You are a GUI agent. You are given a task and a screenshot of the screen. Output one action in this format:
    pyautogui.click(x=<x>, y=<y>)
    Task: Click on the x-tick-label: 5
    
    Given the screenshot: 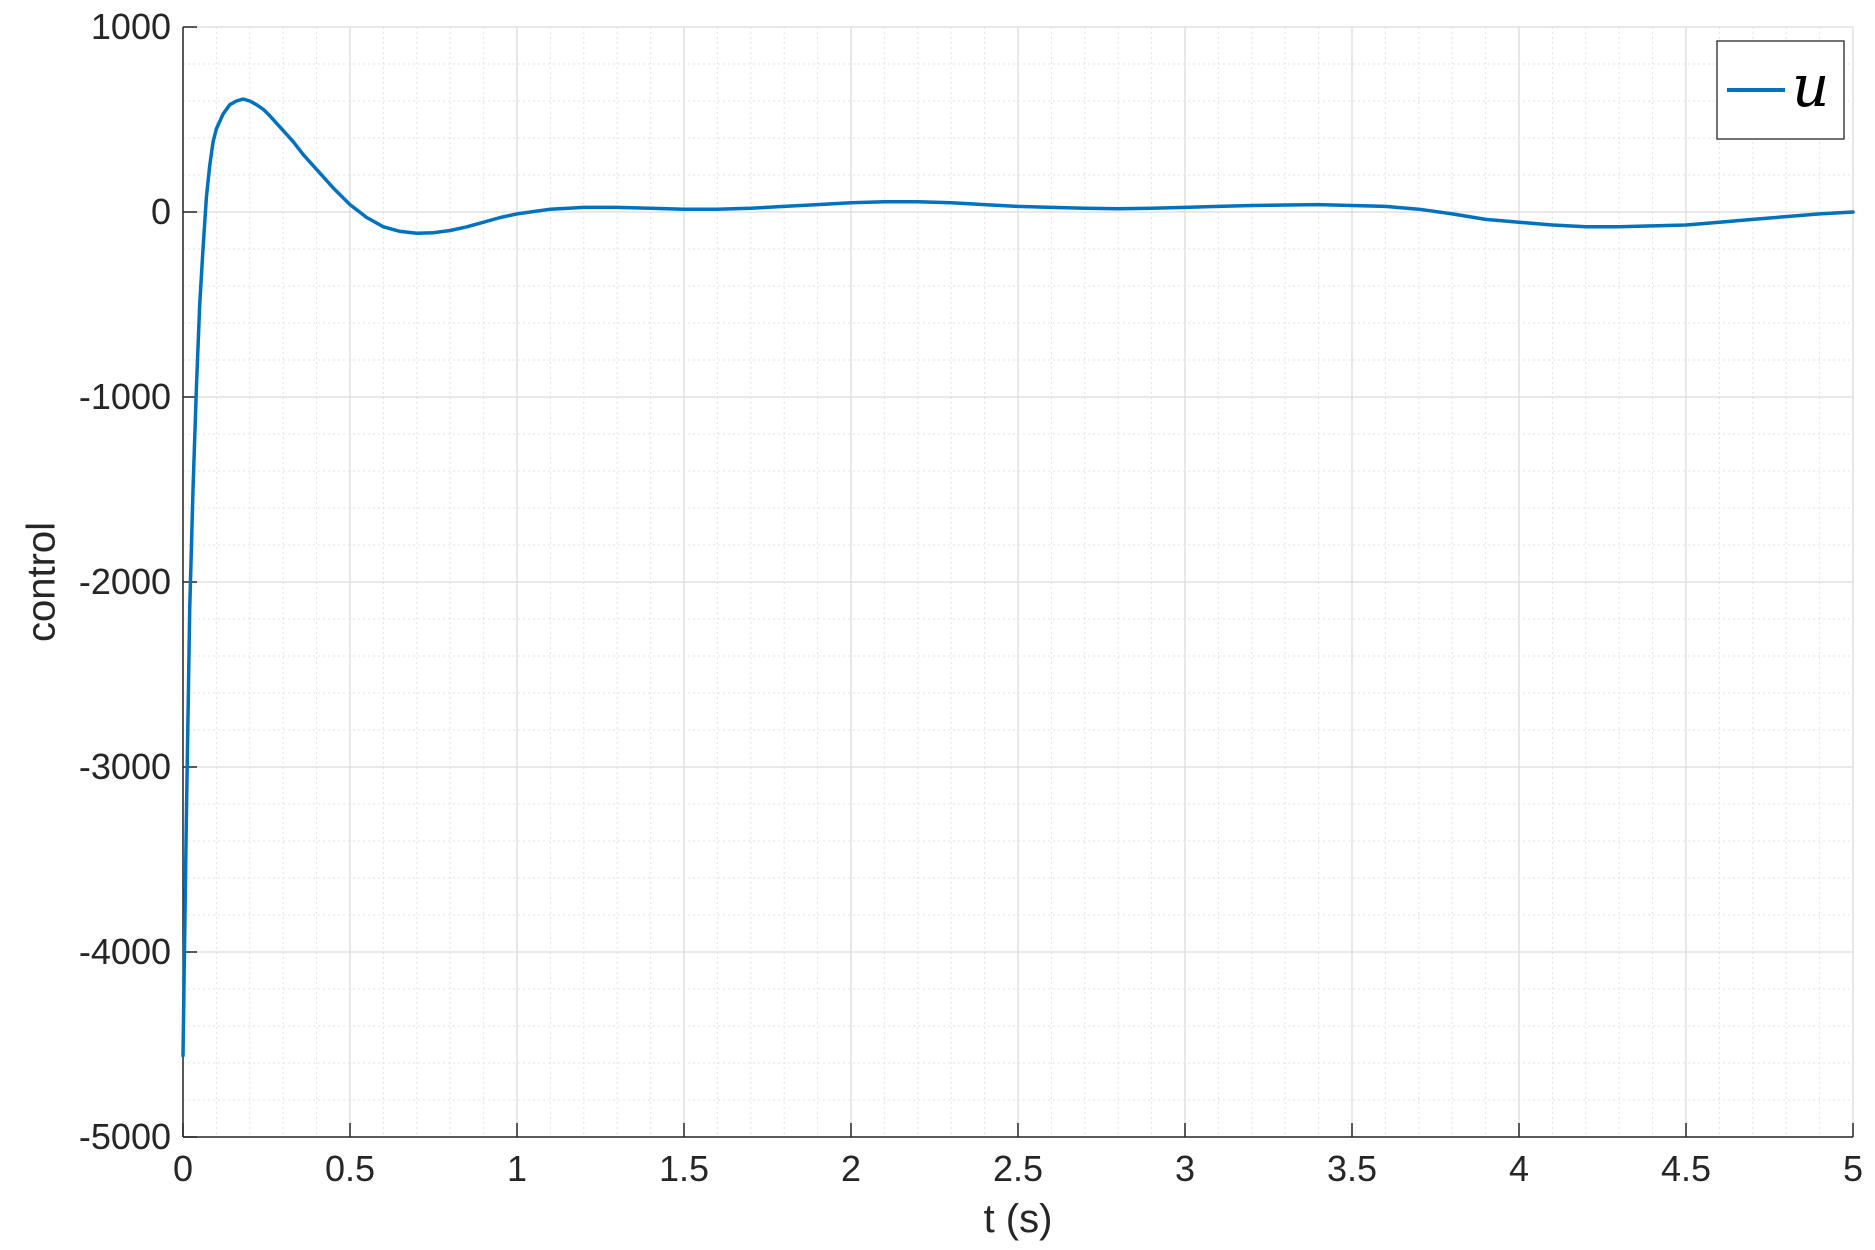 What is the action you would take?
    pyautogui.click(x=1853, y=1168)
    